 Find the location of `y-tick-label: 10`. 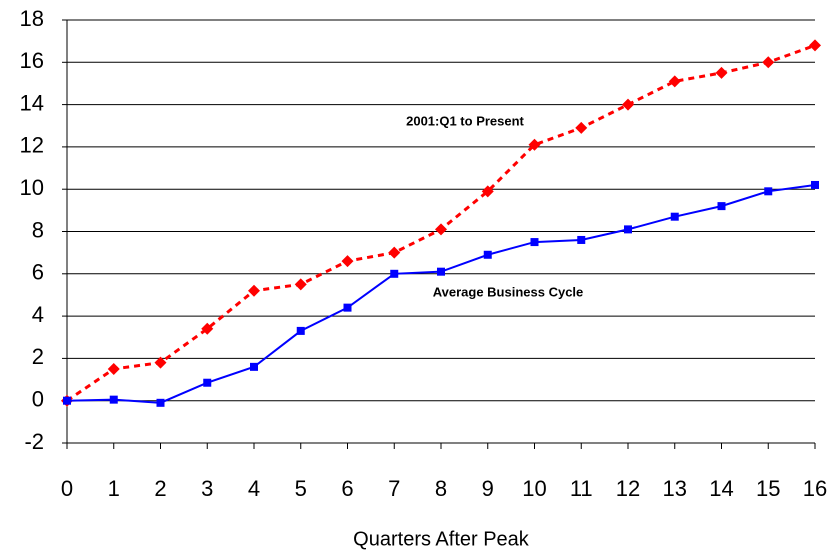

y-tick-label: 10 is located at coordinates (32, 187).